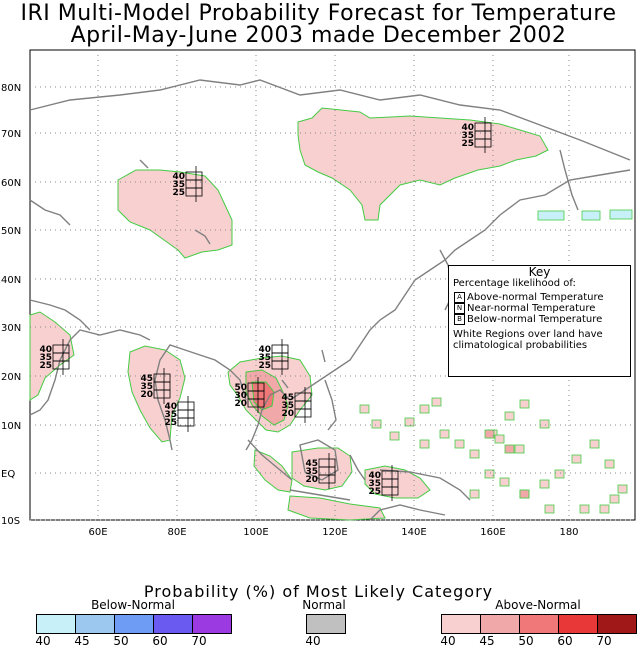  What do you see at coordinates (8, 474) in the screenshot?
I see `lat-label: EQ` at bounding box center [8, 474].